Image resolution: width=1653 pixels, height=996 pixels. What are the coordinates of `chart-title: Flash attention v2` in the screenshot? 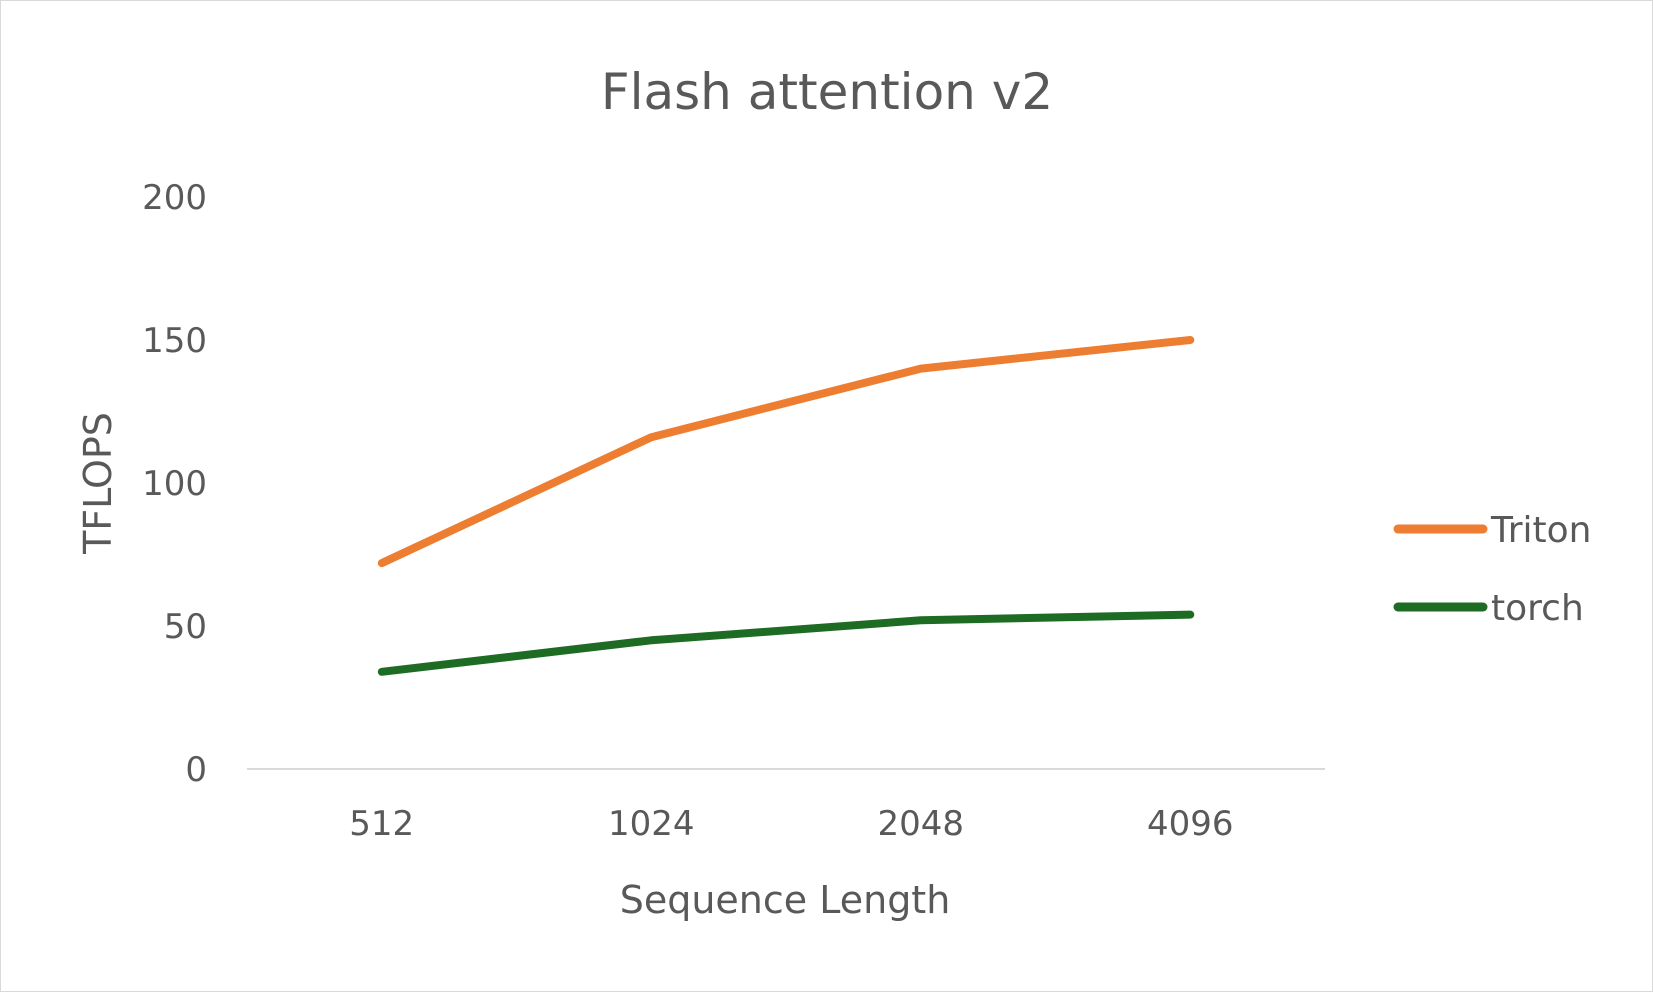 It's located at (827, 92).